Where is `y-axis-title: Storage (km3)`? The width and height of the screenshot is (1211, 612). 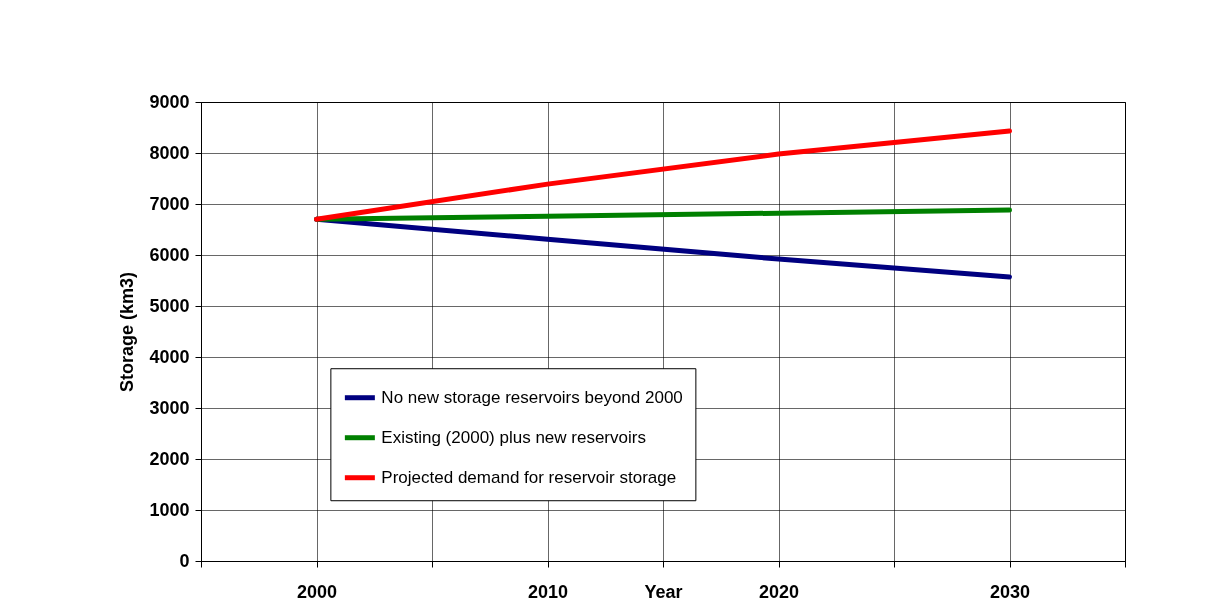
y-axis-title: Storage (km3) is located at coordinates (127, 332).